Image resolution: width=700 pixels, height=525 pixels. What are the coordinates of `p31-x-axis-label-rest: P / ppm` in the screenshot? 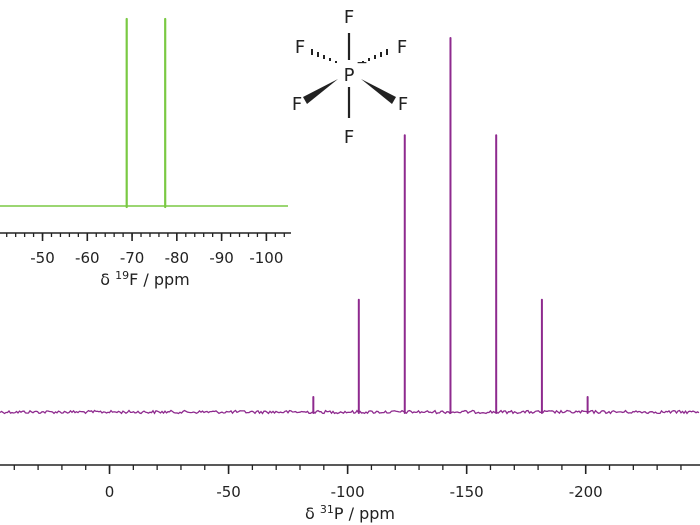 It's located at (364, 513).